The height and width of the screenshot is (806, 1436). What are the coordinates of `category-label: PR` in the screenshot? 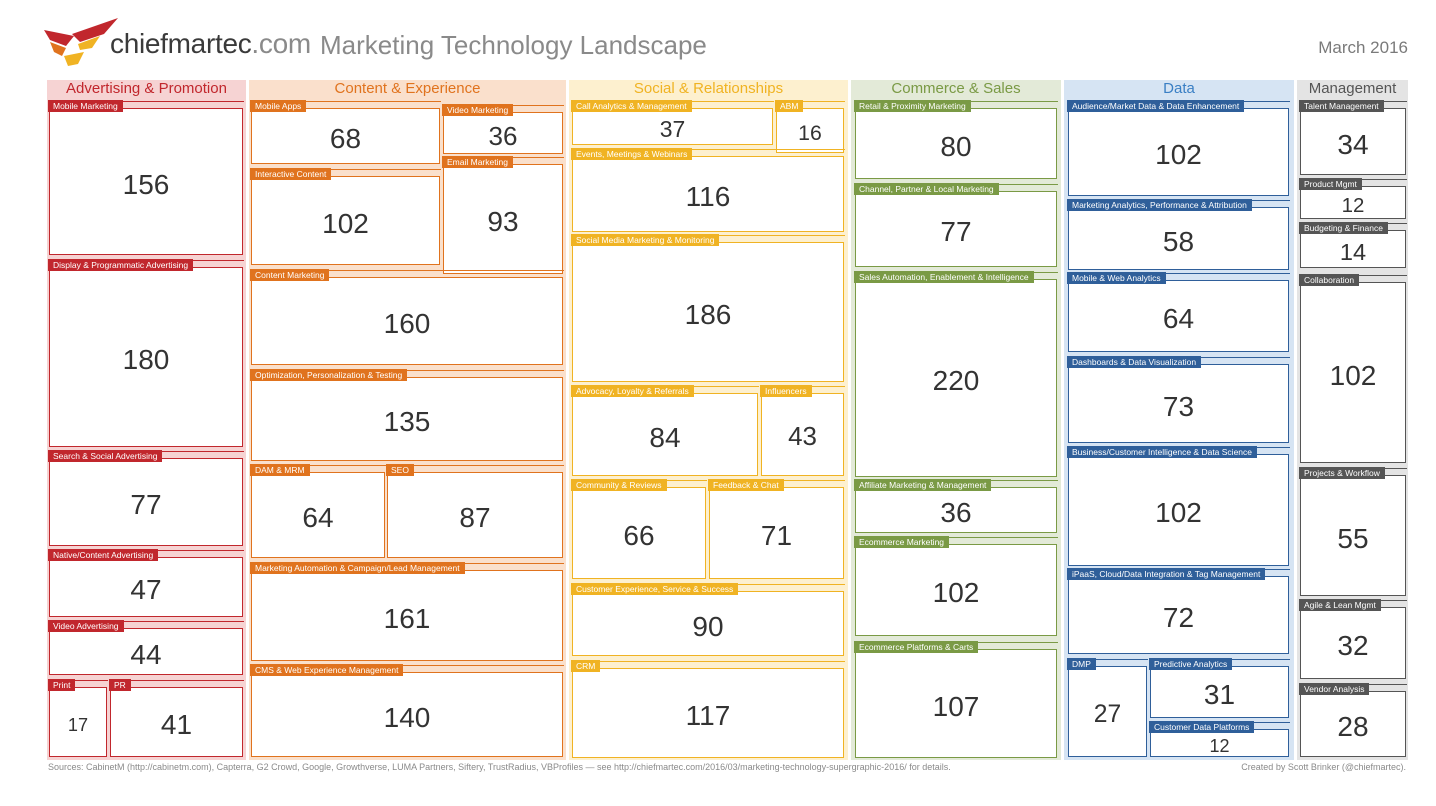 It's located at (120, 685).